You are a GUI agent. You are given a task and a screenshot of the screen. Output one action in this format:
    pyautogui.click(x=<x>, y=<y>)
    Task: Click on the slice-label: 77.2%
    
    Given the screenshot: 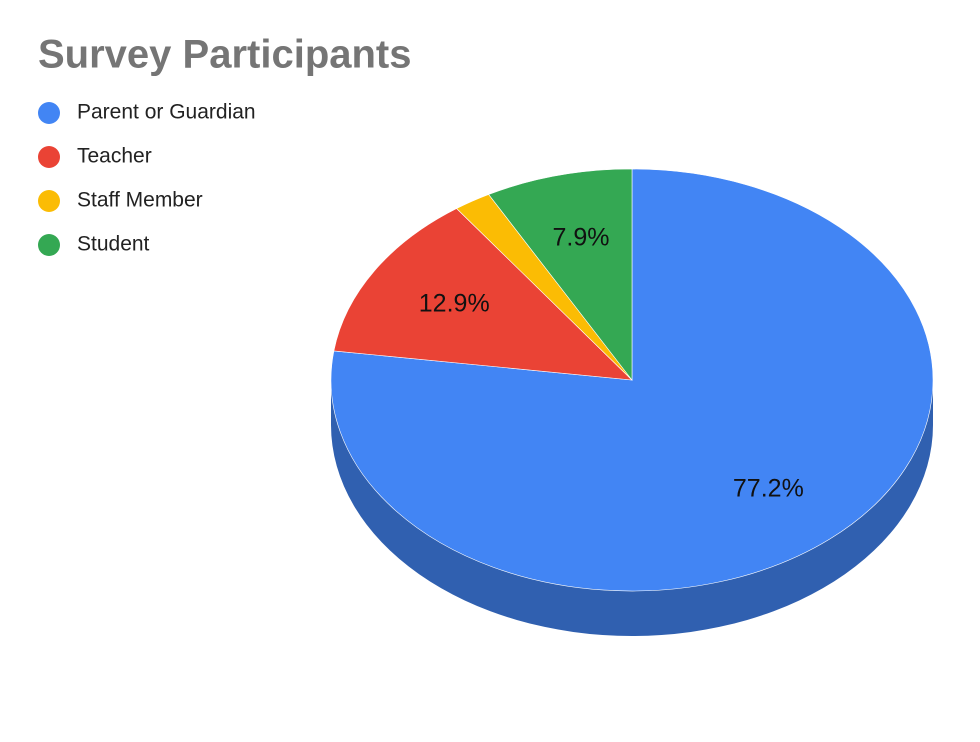 What is the action you would take?
    pyautogui.click(x=768, y=488)
    